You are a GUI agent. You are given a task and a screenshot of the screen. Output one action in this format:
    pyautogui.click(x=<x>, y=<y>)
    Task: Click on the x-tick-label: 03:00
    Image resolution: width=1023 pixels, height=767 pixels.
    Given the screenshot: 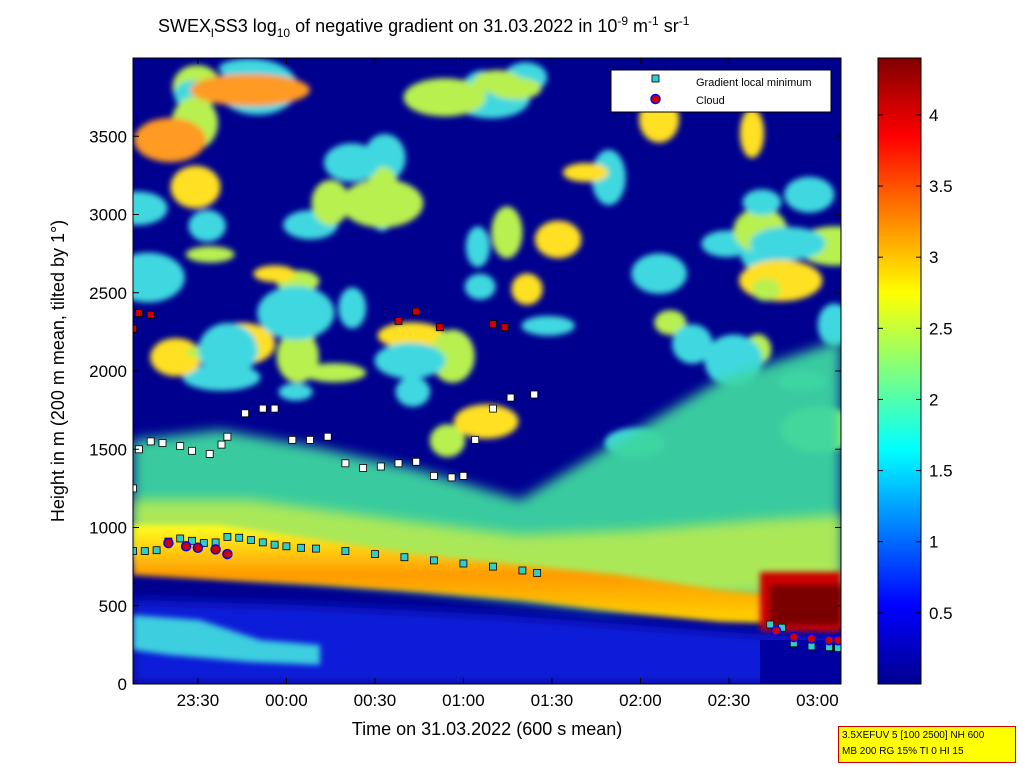 What is the action you would take?
    pyautogui.click(x=817, y=700)
    